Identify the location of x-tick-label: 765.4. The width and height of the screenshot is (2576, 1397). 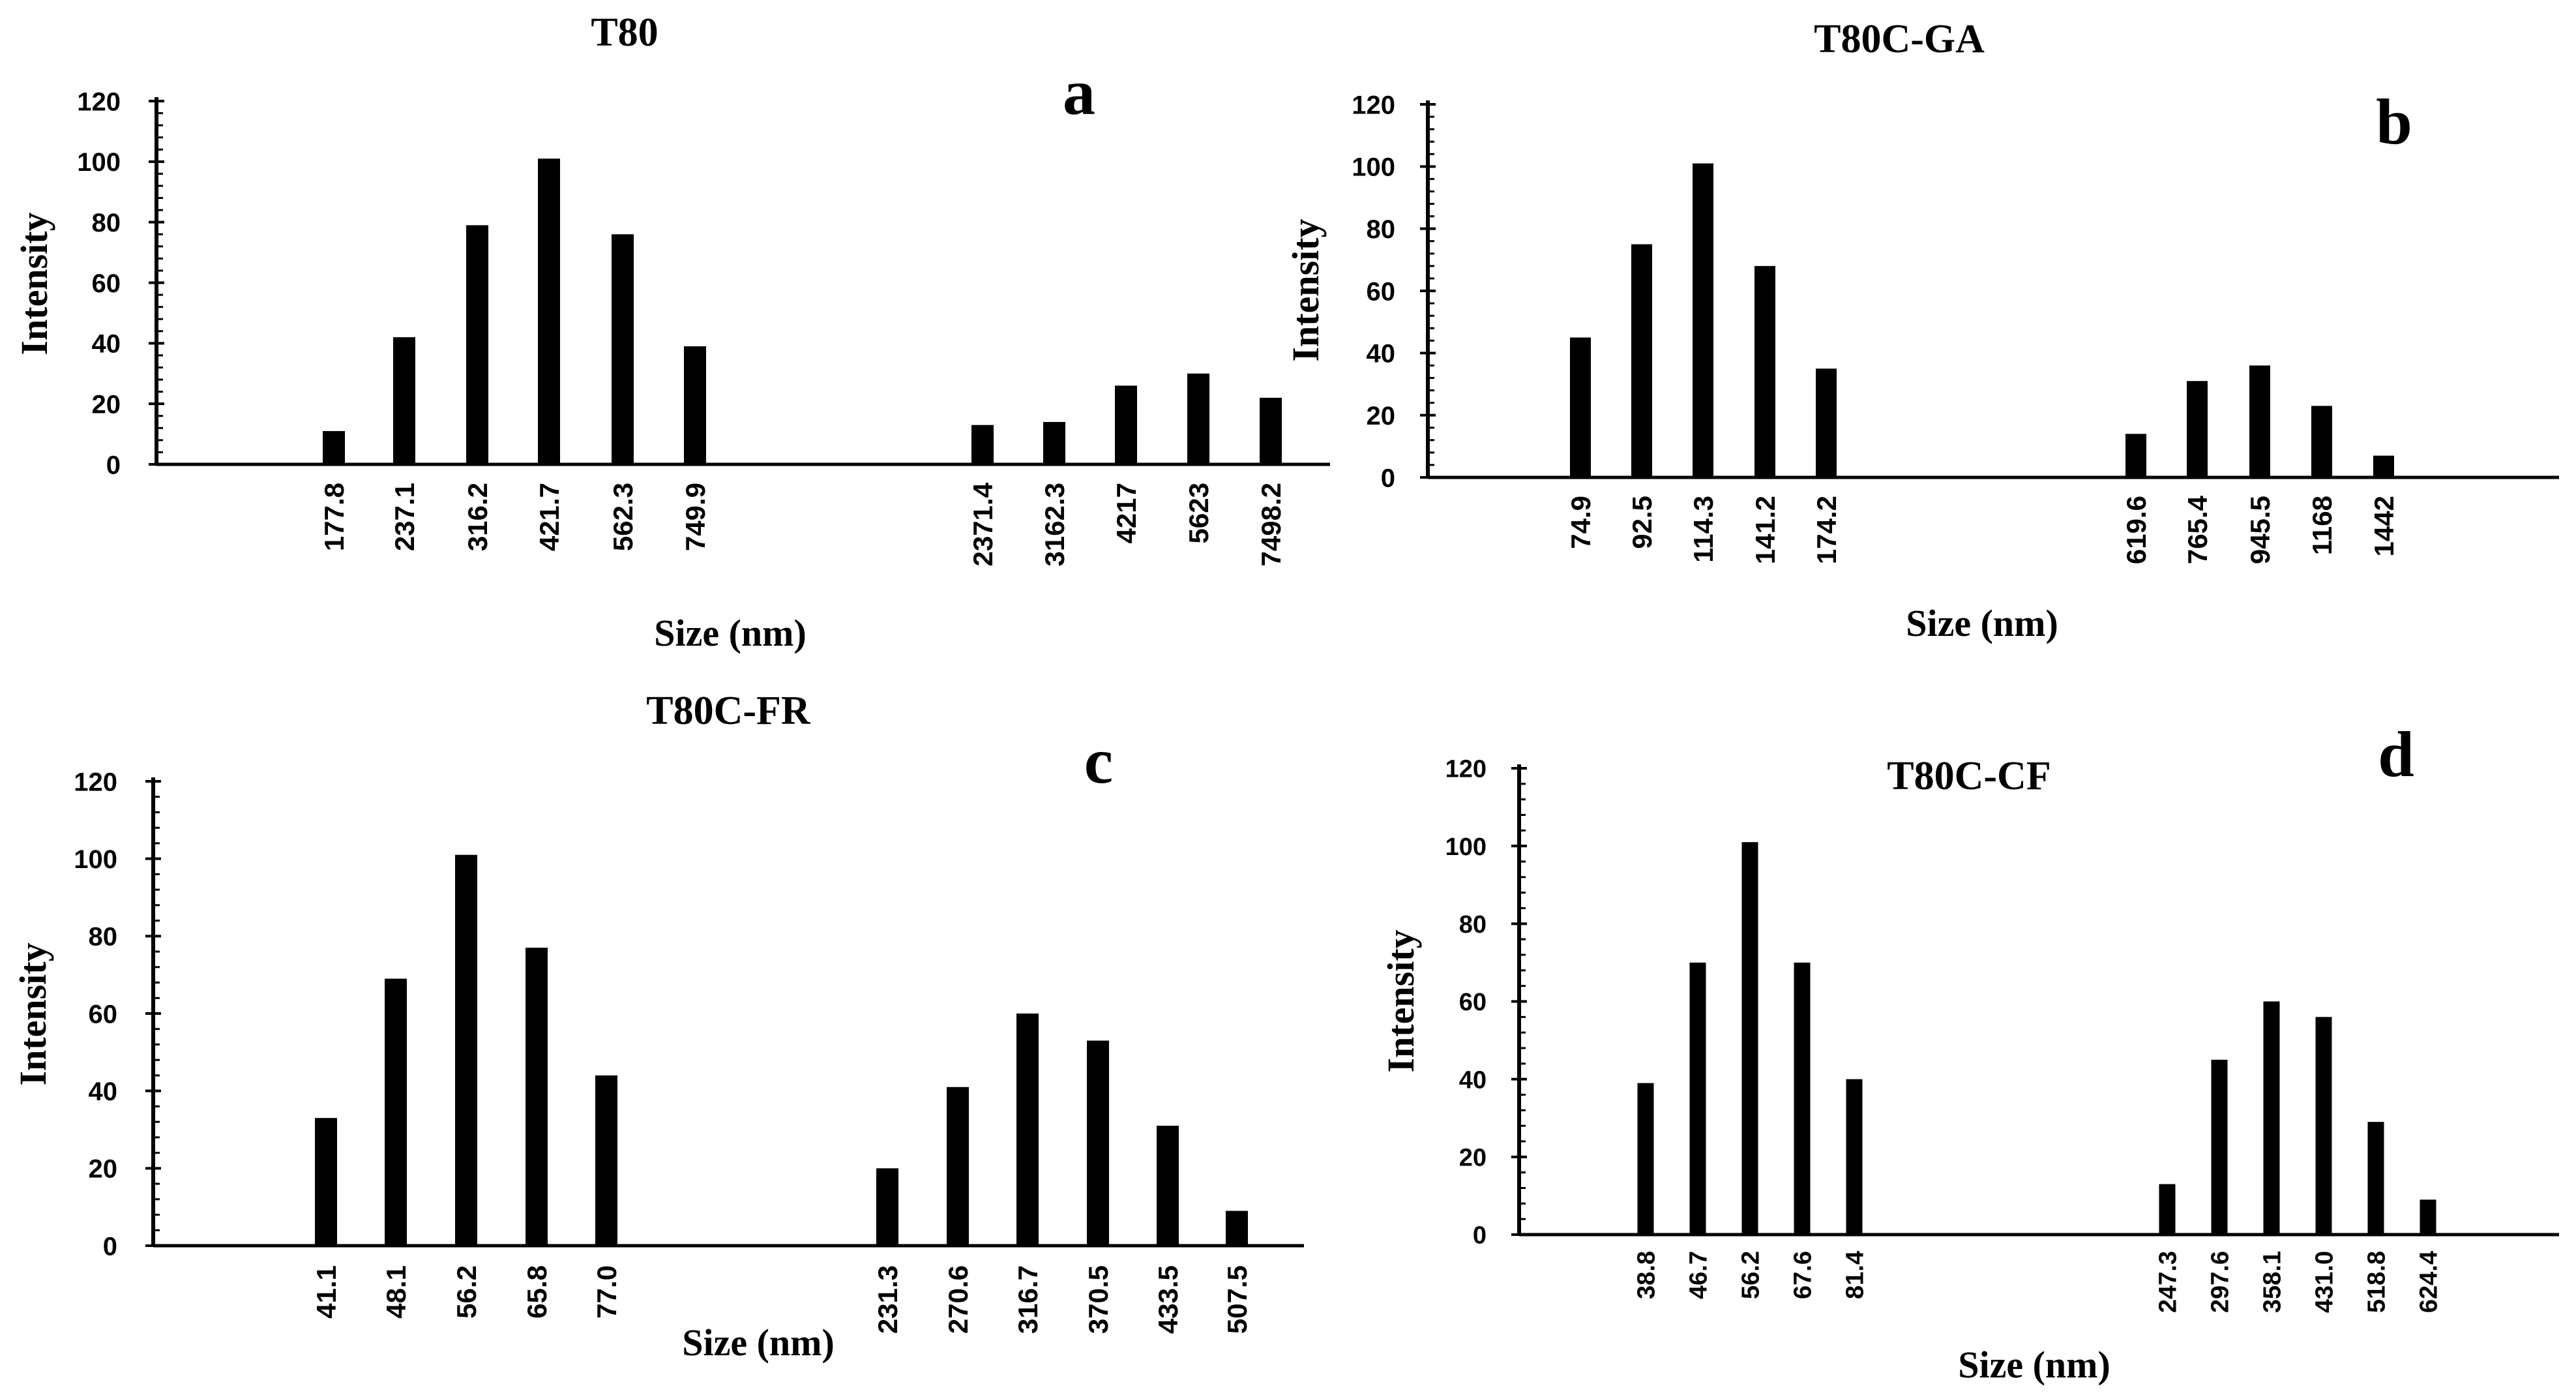
(2197, 529).